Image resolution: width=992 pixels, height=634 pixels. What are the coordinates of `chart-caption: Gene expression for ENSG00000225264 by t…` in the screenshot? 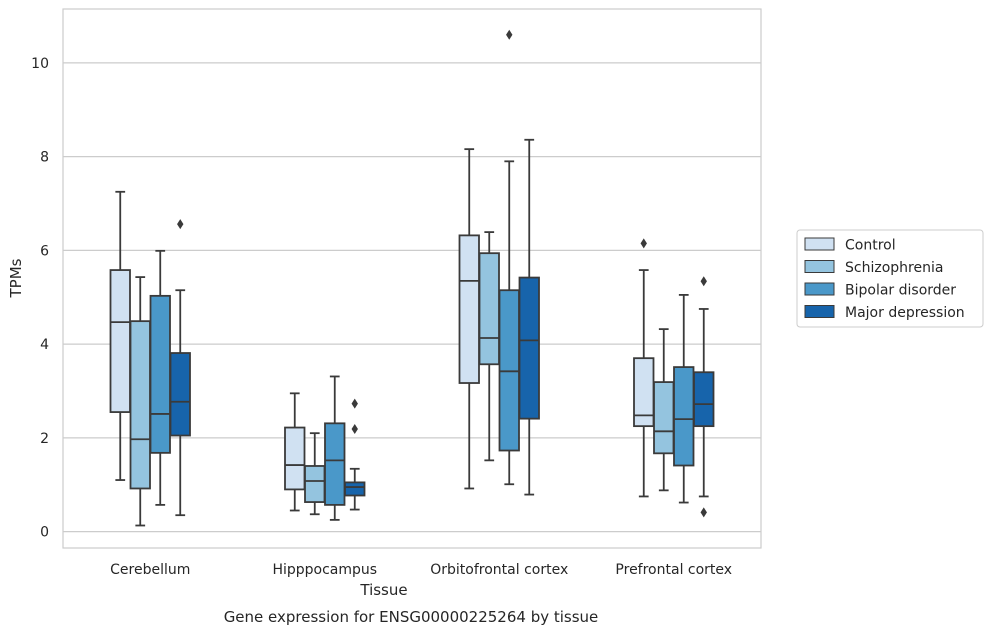 It's located at (411, 617).